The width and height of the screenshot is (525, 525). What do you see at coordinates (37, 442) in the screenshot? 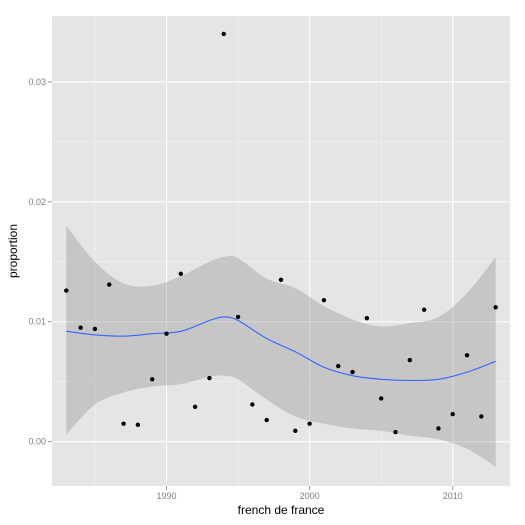
I see `y-tick-label: 0.00` at bounding box center [37, 442].